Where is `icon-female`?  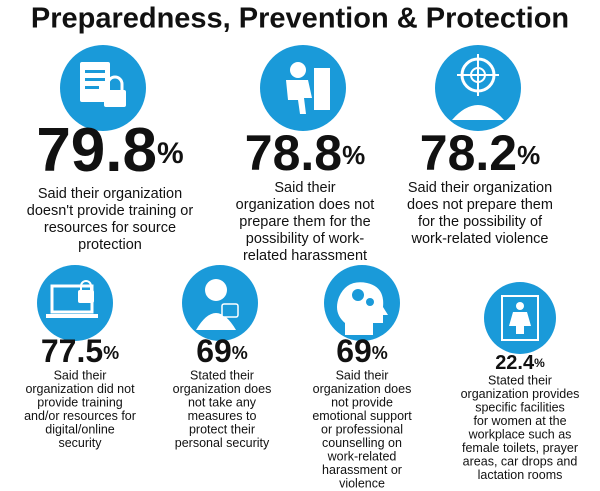
icon-female is located at coordinates (520, 318).